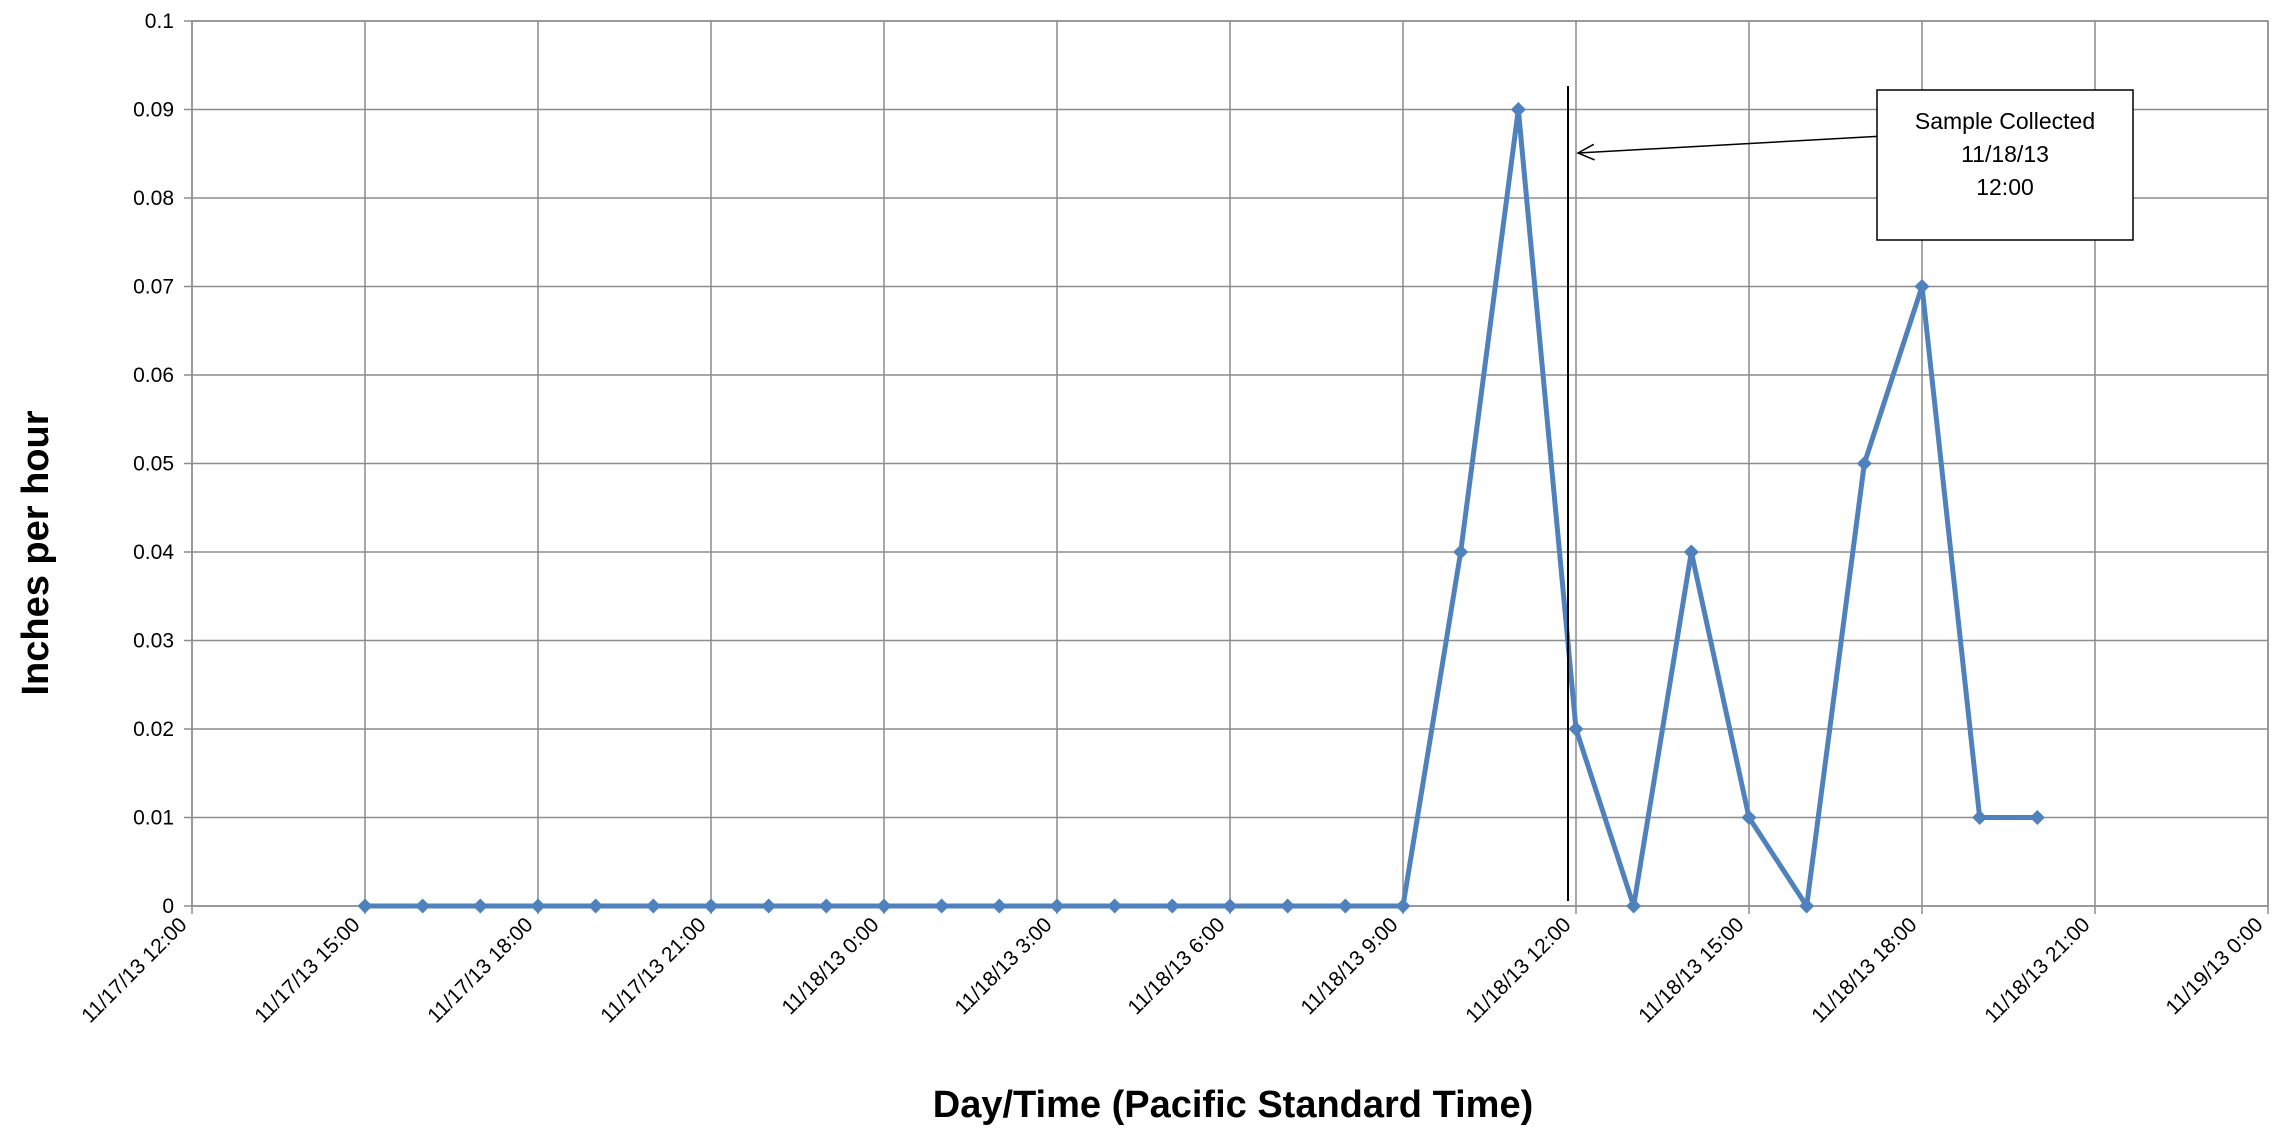 This screenshot has width=2280, height=1132. What do you see at coordinates (153, 641) in the screenshot?
I see `y-tick-label: 0.03` at bounding box center [153, 641].